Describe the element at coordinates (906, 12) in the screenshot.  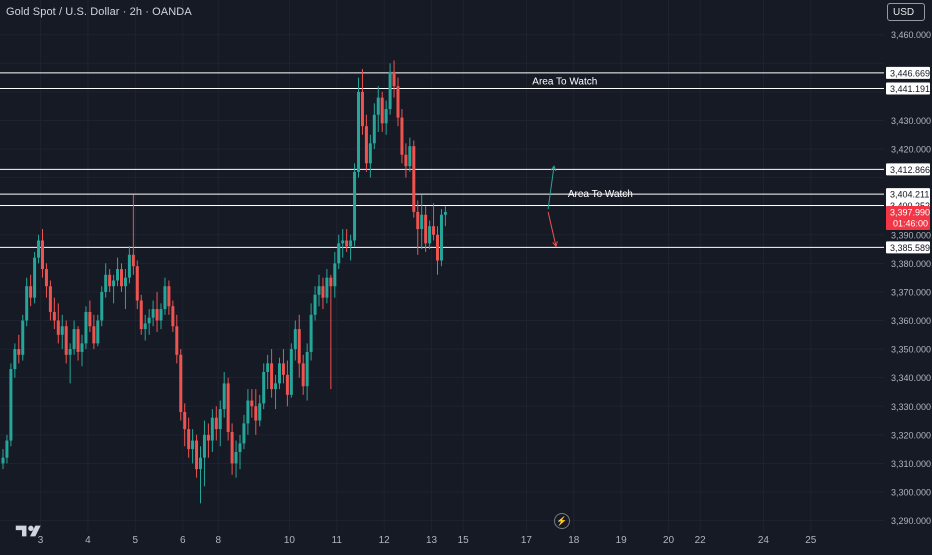
I see `currency-selector: USD` at that location.